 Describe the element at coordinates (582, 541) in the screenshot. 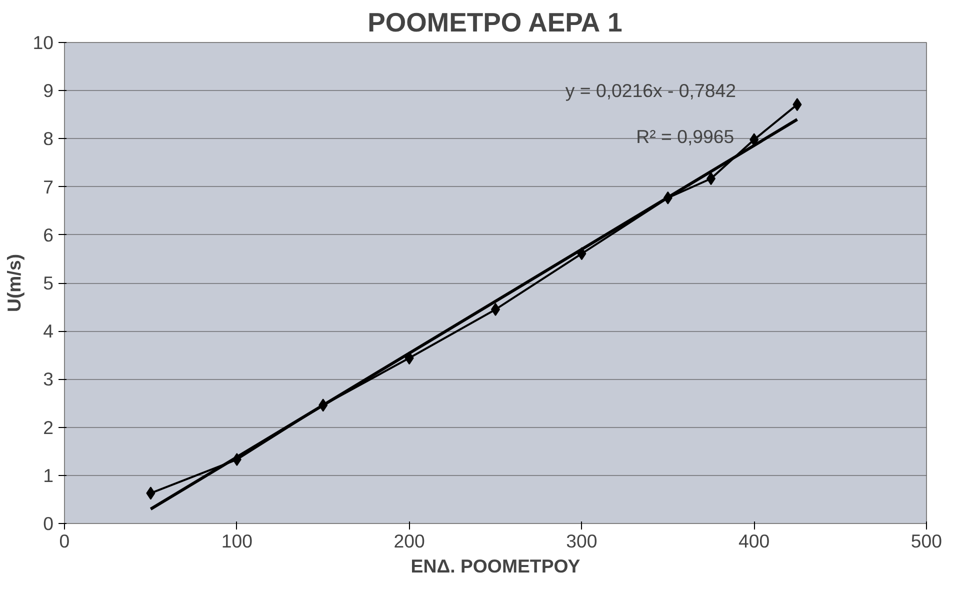

I see `x-tick-label: 300` at that location.